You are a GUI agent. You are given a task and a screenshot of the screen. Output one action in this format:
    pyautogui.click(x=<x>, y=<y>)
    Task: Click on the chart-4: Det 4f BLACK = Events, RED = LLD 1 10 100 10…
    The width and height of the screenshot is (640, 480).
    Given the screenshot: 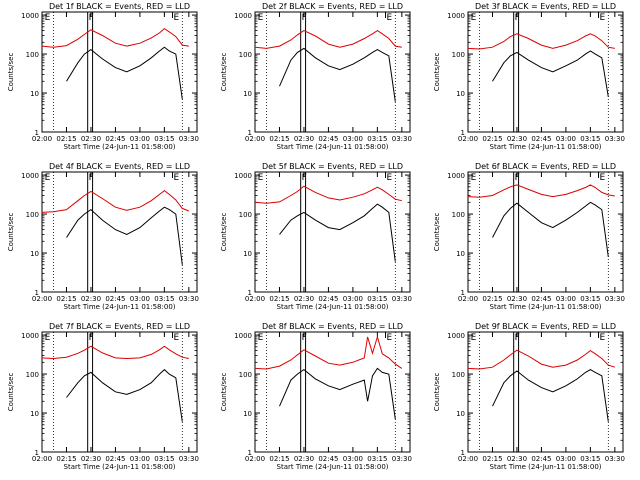 What is the action you would take?
    pyautogui.click(x=103, y=236)
    